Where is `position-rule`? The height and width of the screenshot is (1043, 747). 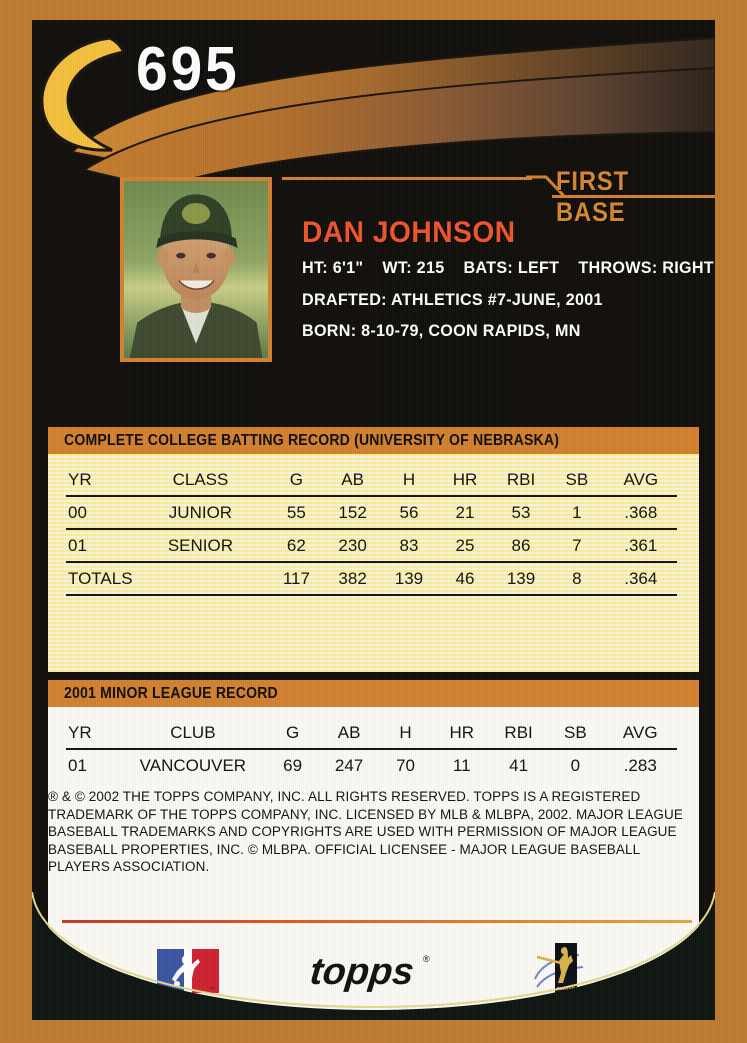
position-rule is located at coordinates (407, 178).